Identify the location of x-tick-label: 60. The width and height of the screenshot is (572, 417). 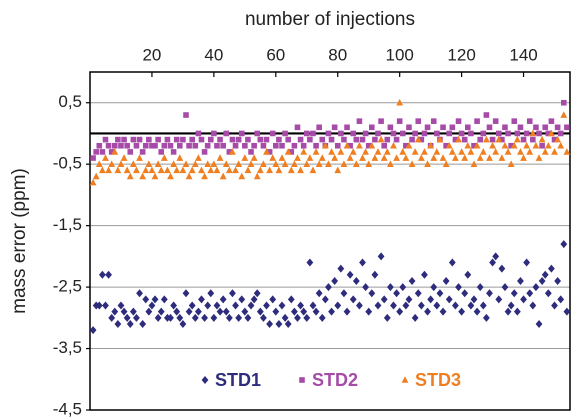
(275, 54).